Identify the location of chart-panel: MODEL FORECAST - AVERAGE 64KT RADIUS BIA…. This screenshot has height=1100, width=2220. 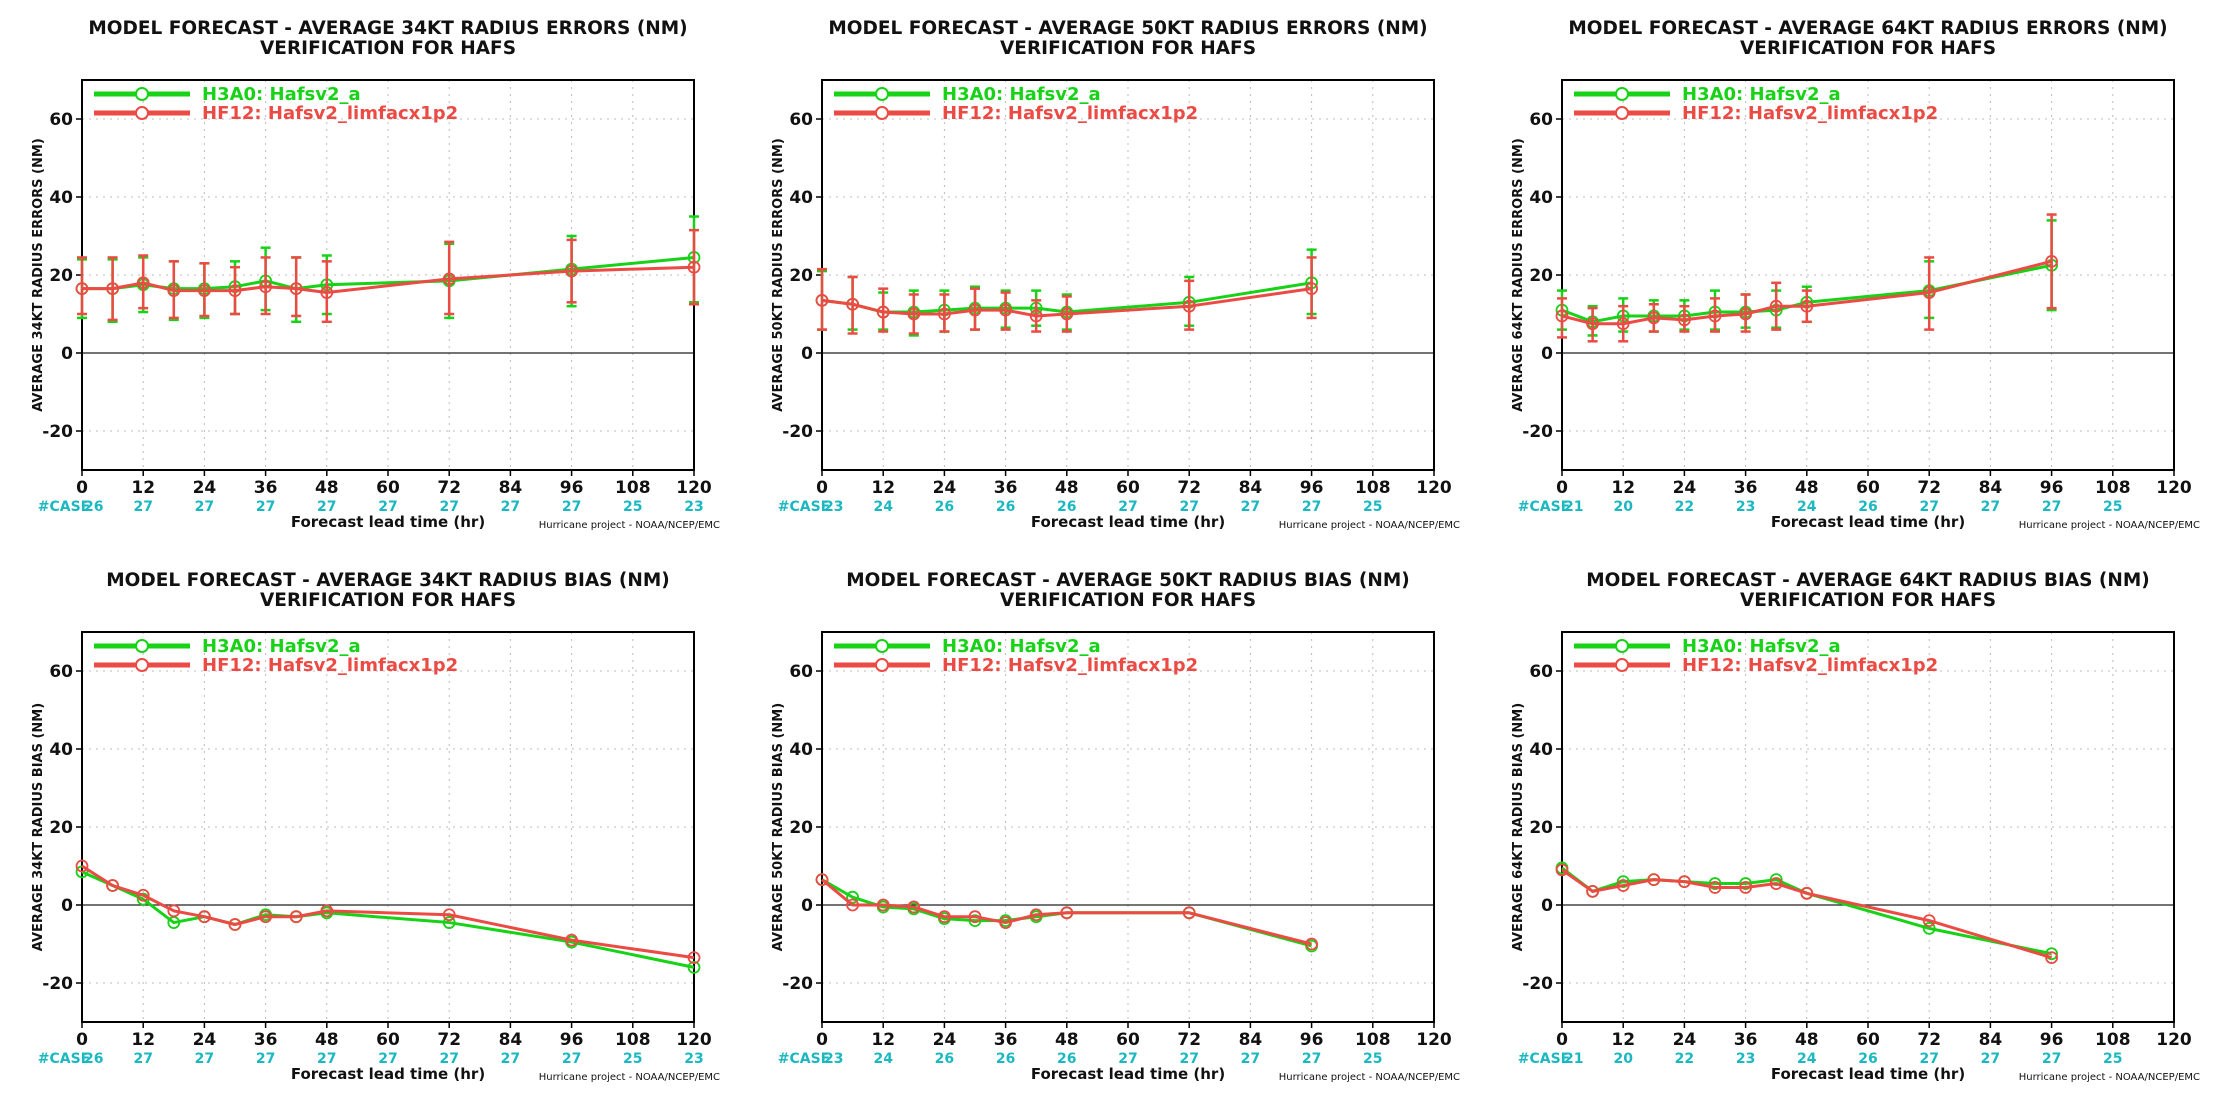
(1855, 826).